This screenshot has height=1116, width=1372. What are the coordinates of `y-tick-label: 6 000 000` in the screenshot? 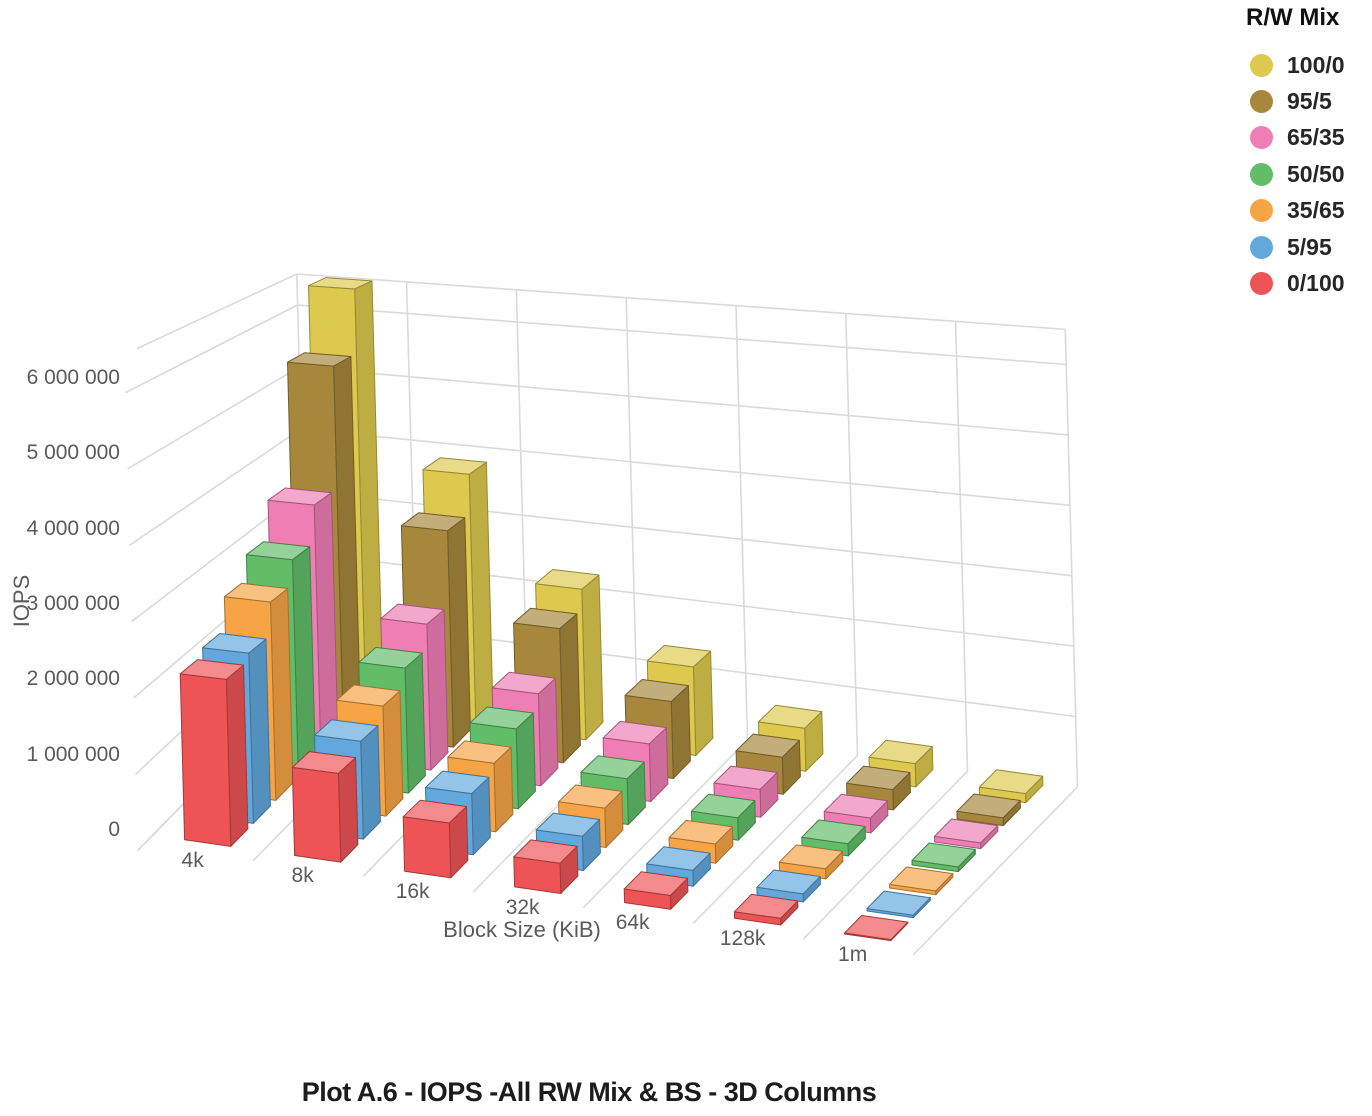 It's located at (73, 378).